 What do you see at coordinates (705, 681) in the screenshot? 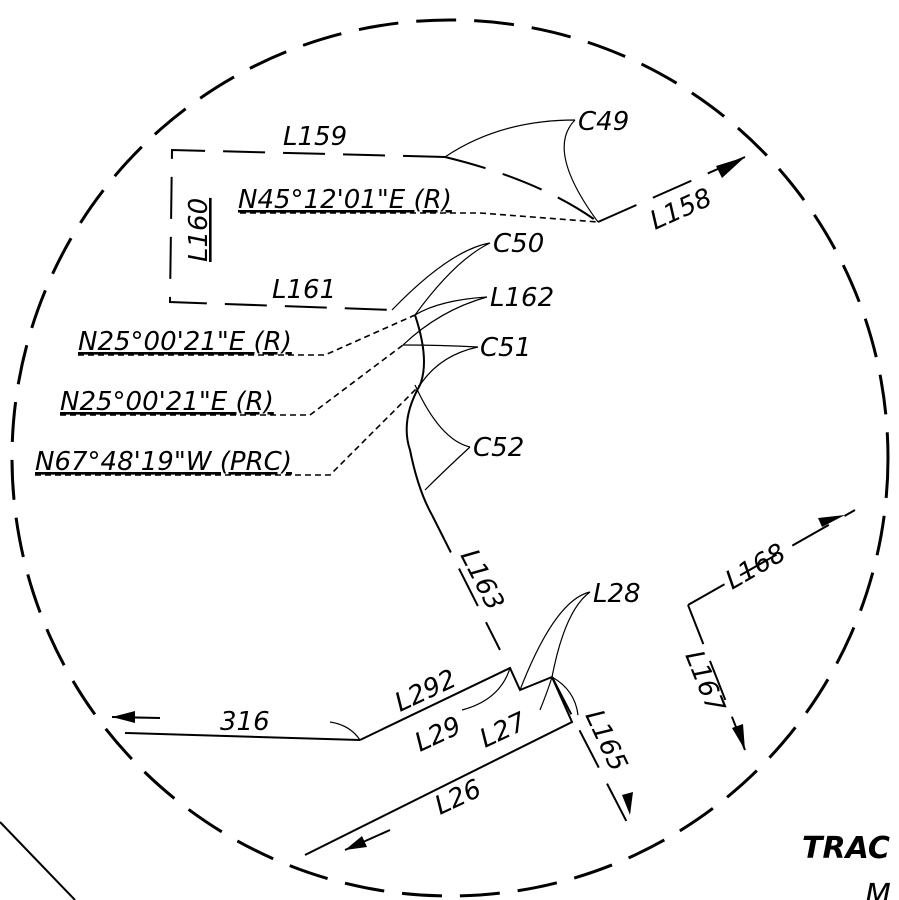
I see `label: L167` at bounding box center [705, 681].